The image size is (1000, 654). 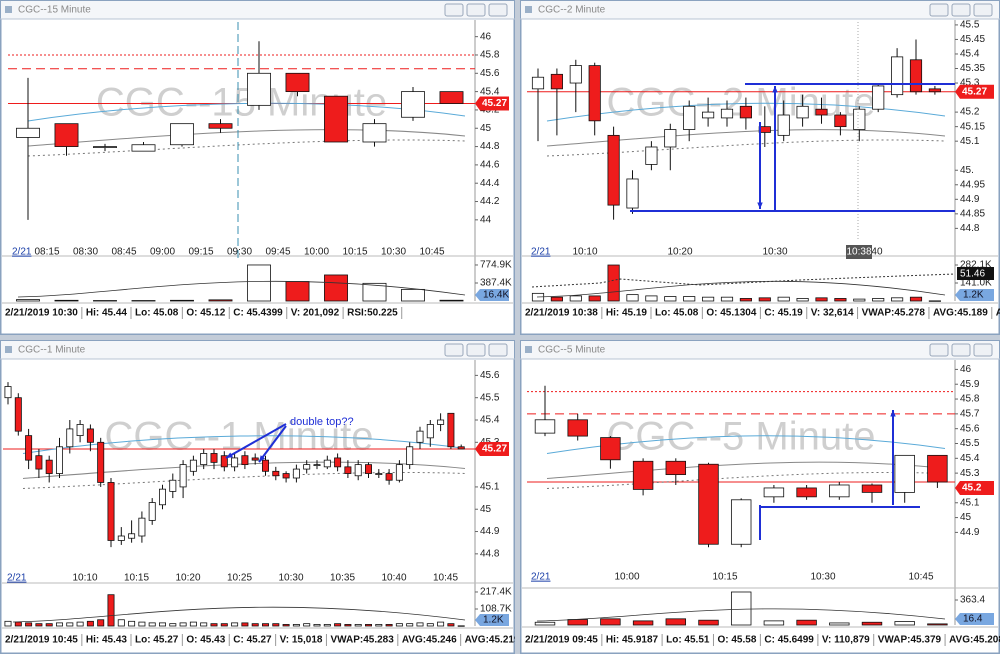 I want to click on x-tick-label: 09:45, so click(x=277, y=252).